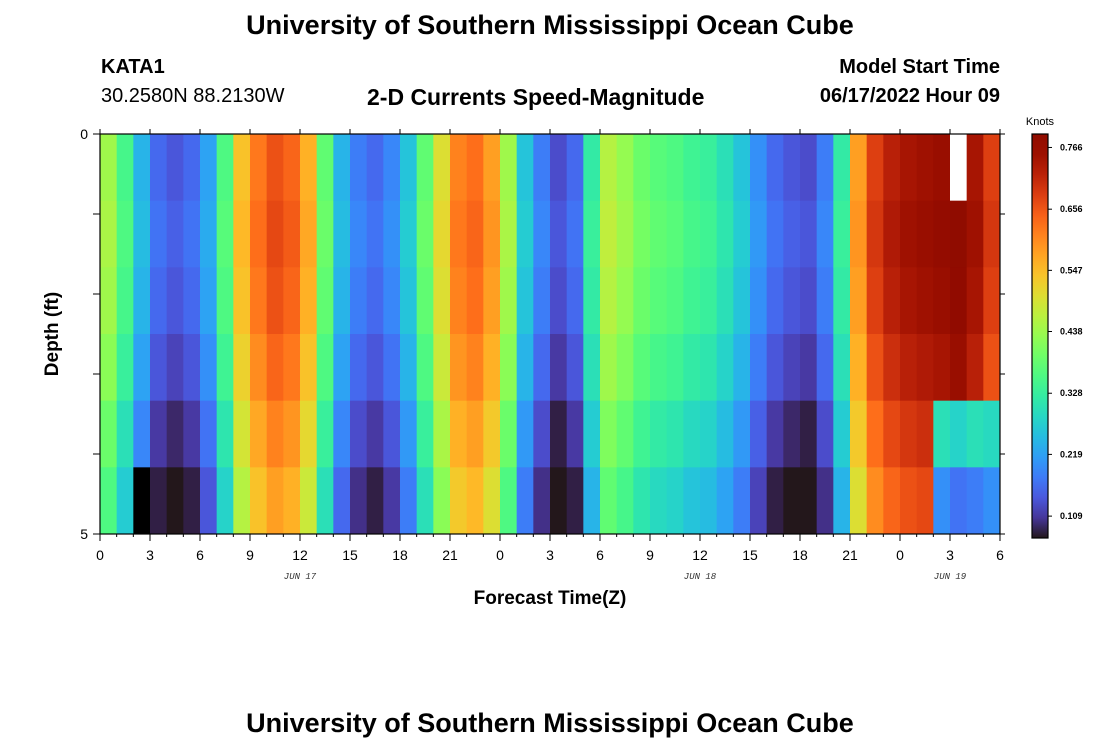 This screenshot has height=750, width=1100. I want to click on colorbar-tick-label: 0.547, so click(1071, 270).